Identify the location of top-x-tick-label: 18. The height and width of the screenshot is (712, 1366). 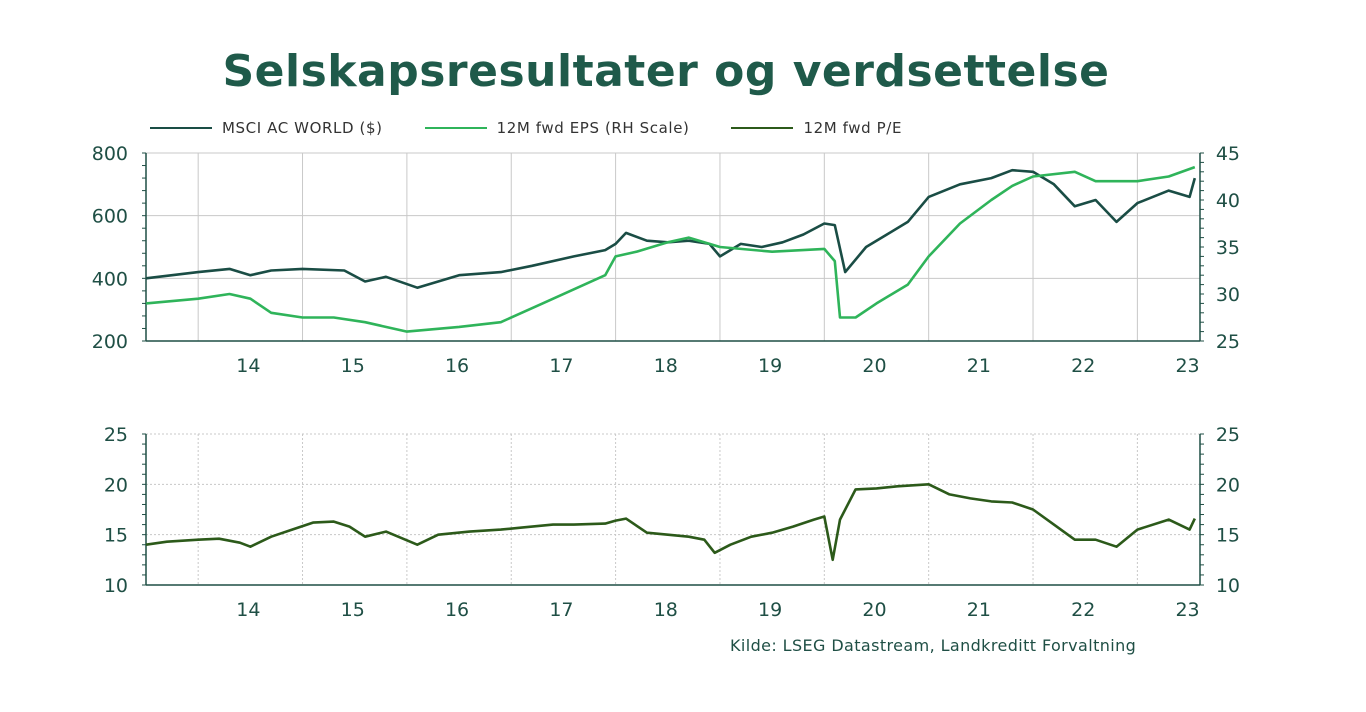
(666, 366).